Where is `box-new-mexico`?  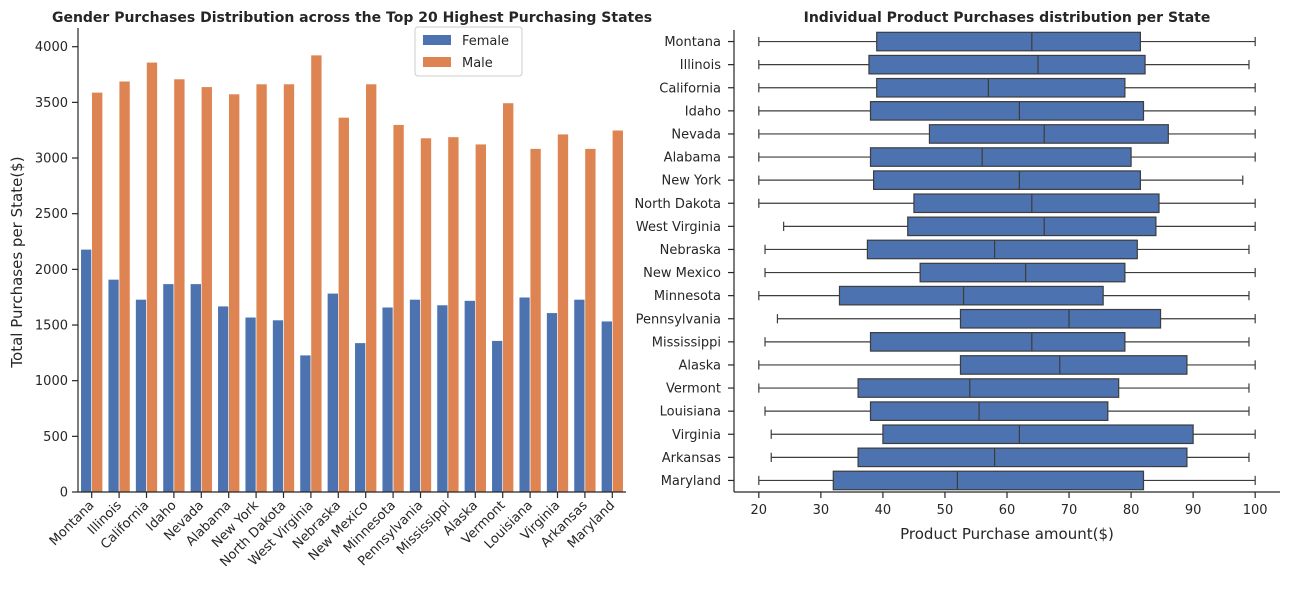
box-new-mexico is located at coordinates (1010, 272).